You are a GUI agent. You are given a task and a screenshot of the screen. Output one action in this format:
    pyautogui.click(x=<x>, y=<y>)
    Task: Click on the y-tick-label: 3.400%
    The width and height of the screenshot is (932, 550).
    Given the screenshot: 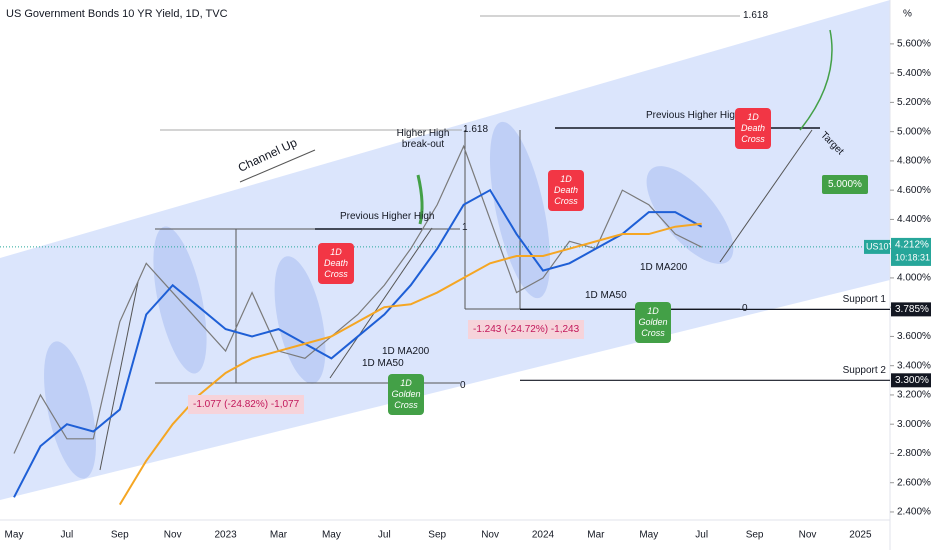 What is the action you would take?
    pyautogui.click(x=914, y=365)
    